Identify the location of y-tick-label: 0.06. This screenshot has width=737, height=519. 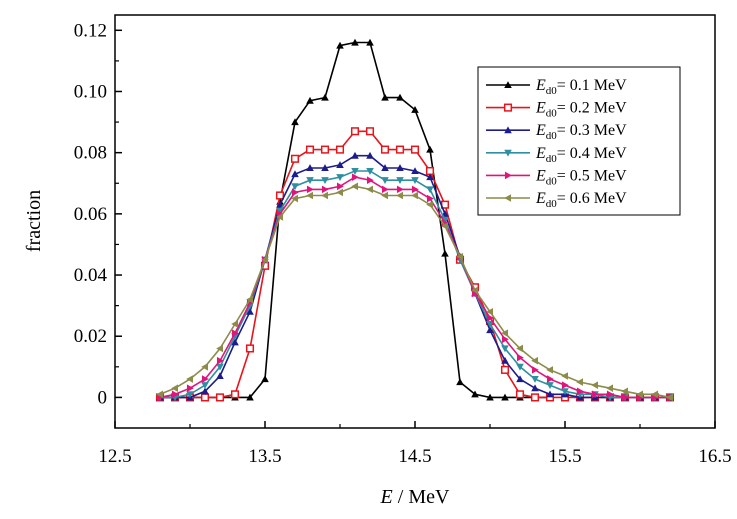
(90, 214).